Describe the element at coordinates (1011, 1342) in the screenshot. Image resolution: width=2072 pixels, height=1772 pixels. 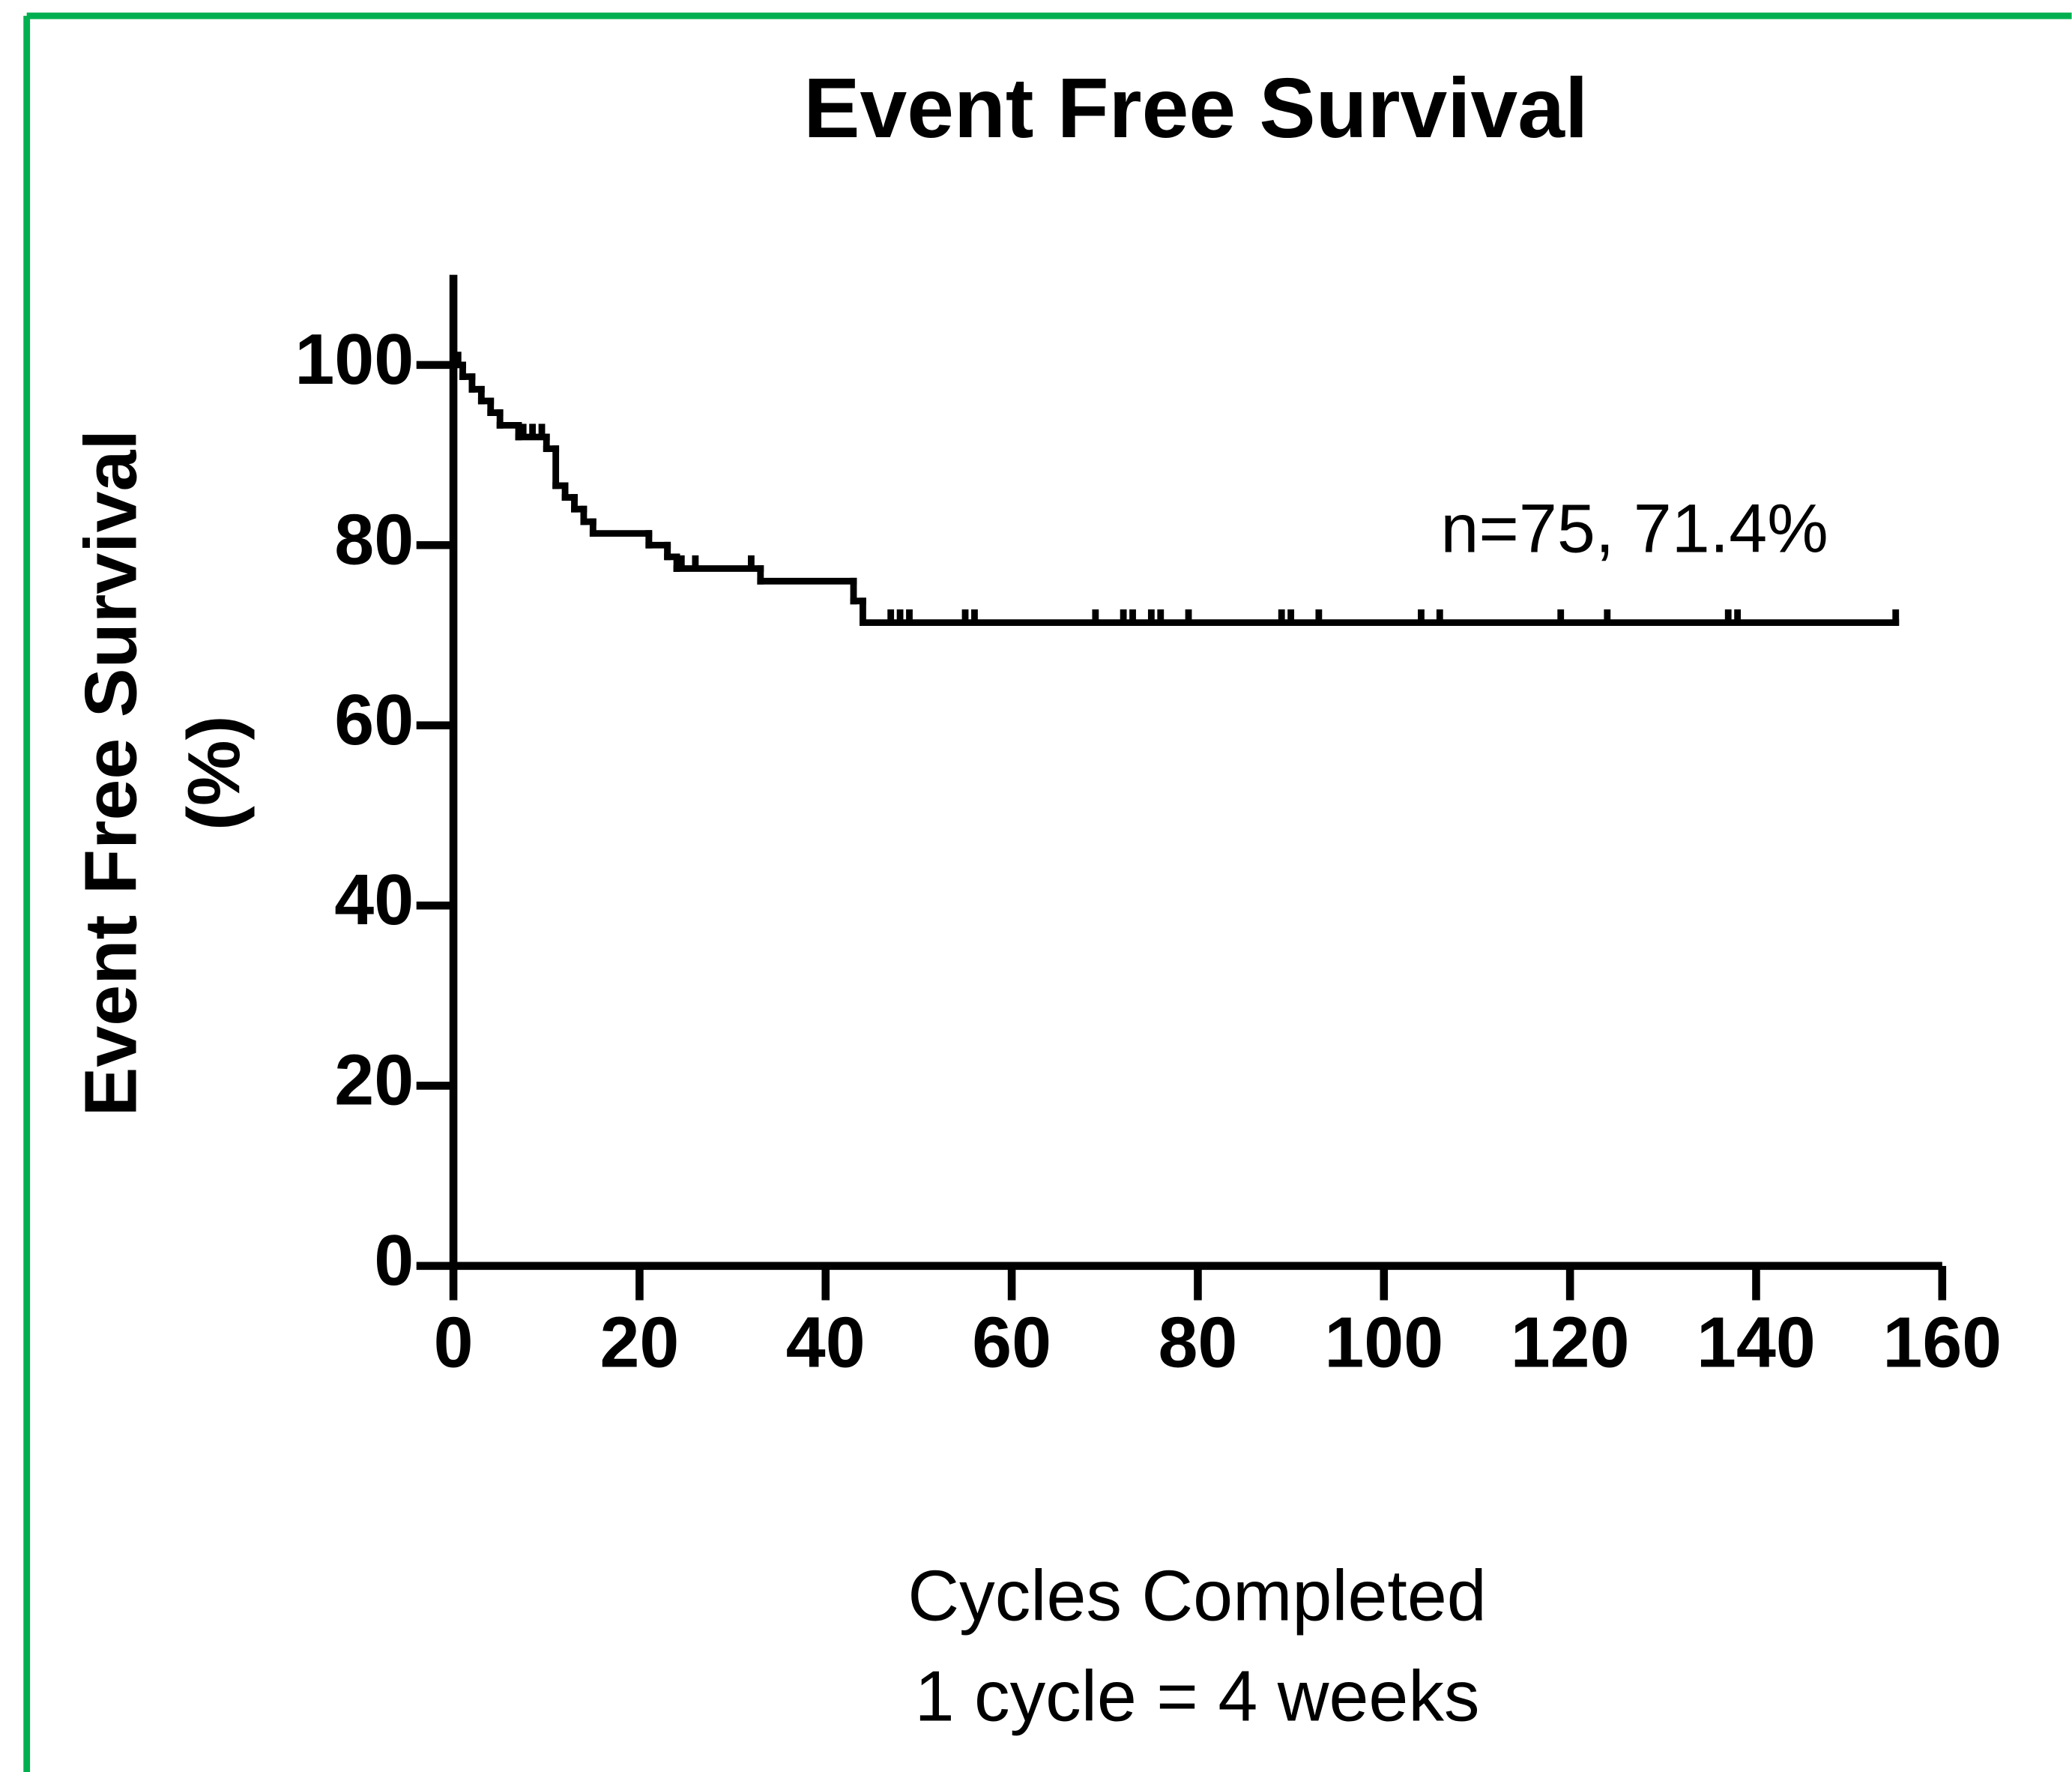
I see `x-tick-label: 60` at that location.